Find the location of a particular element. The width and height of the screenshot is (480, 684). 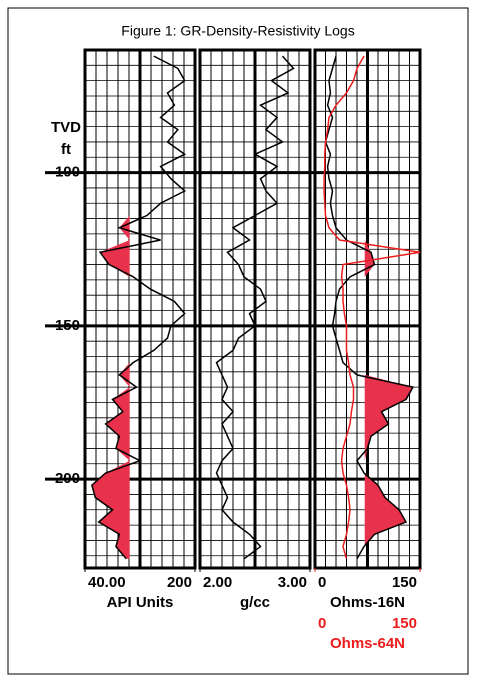

chart-title: Figure 1: GR-Density-Resistivity Logs is located at coordinates (237, 31).